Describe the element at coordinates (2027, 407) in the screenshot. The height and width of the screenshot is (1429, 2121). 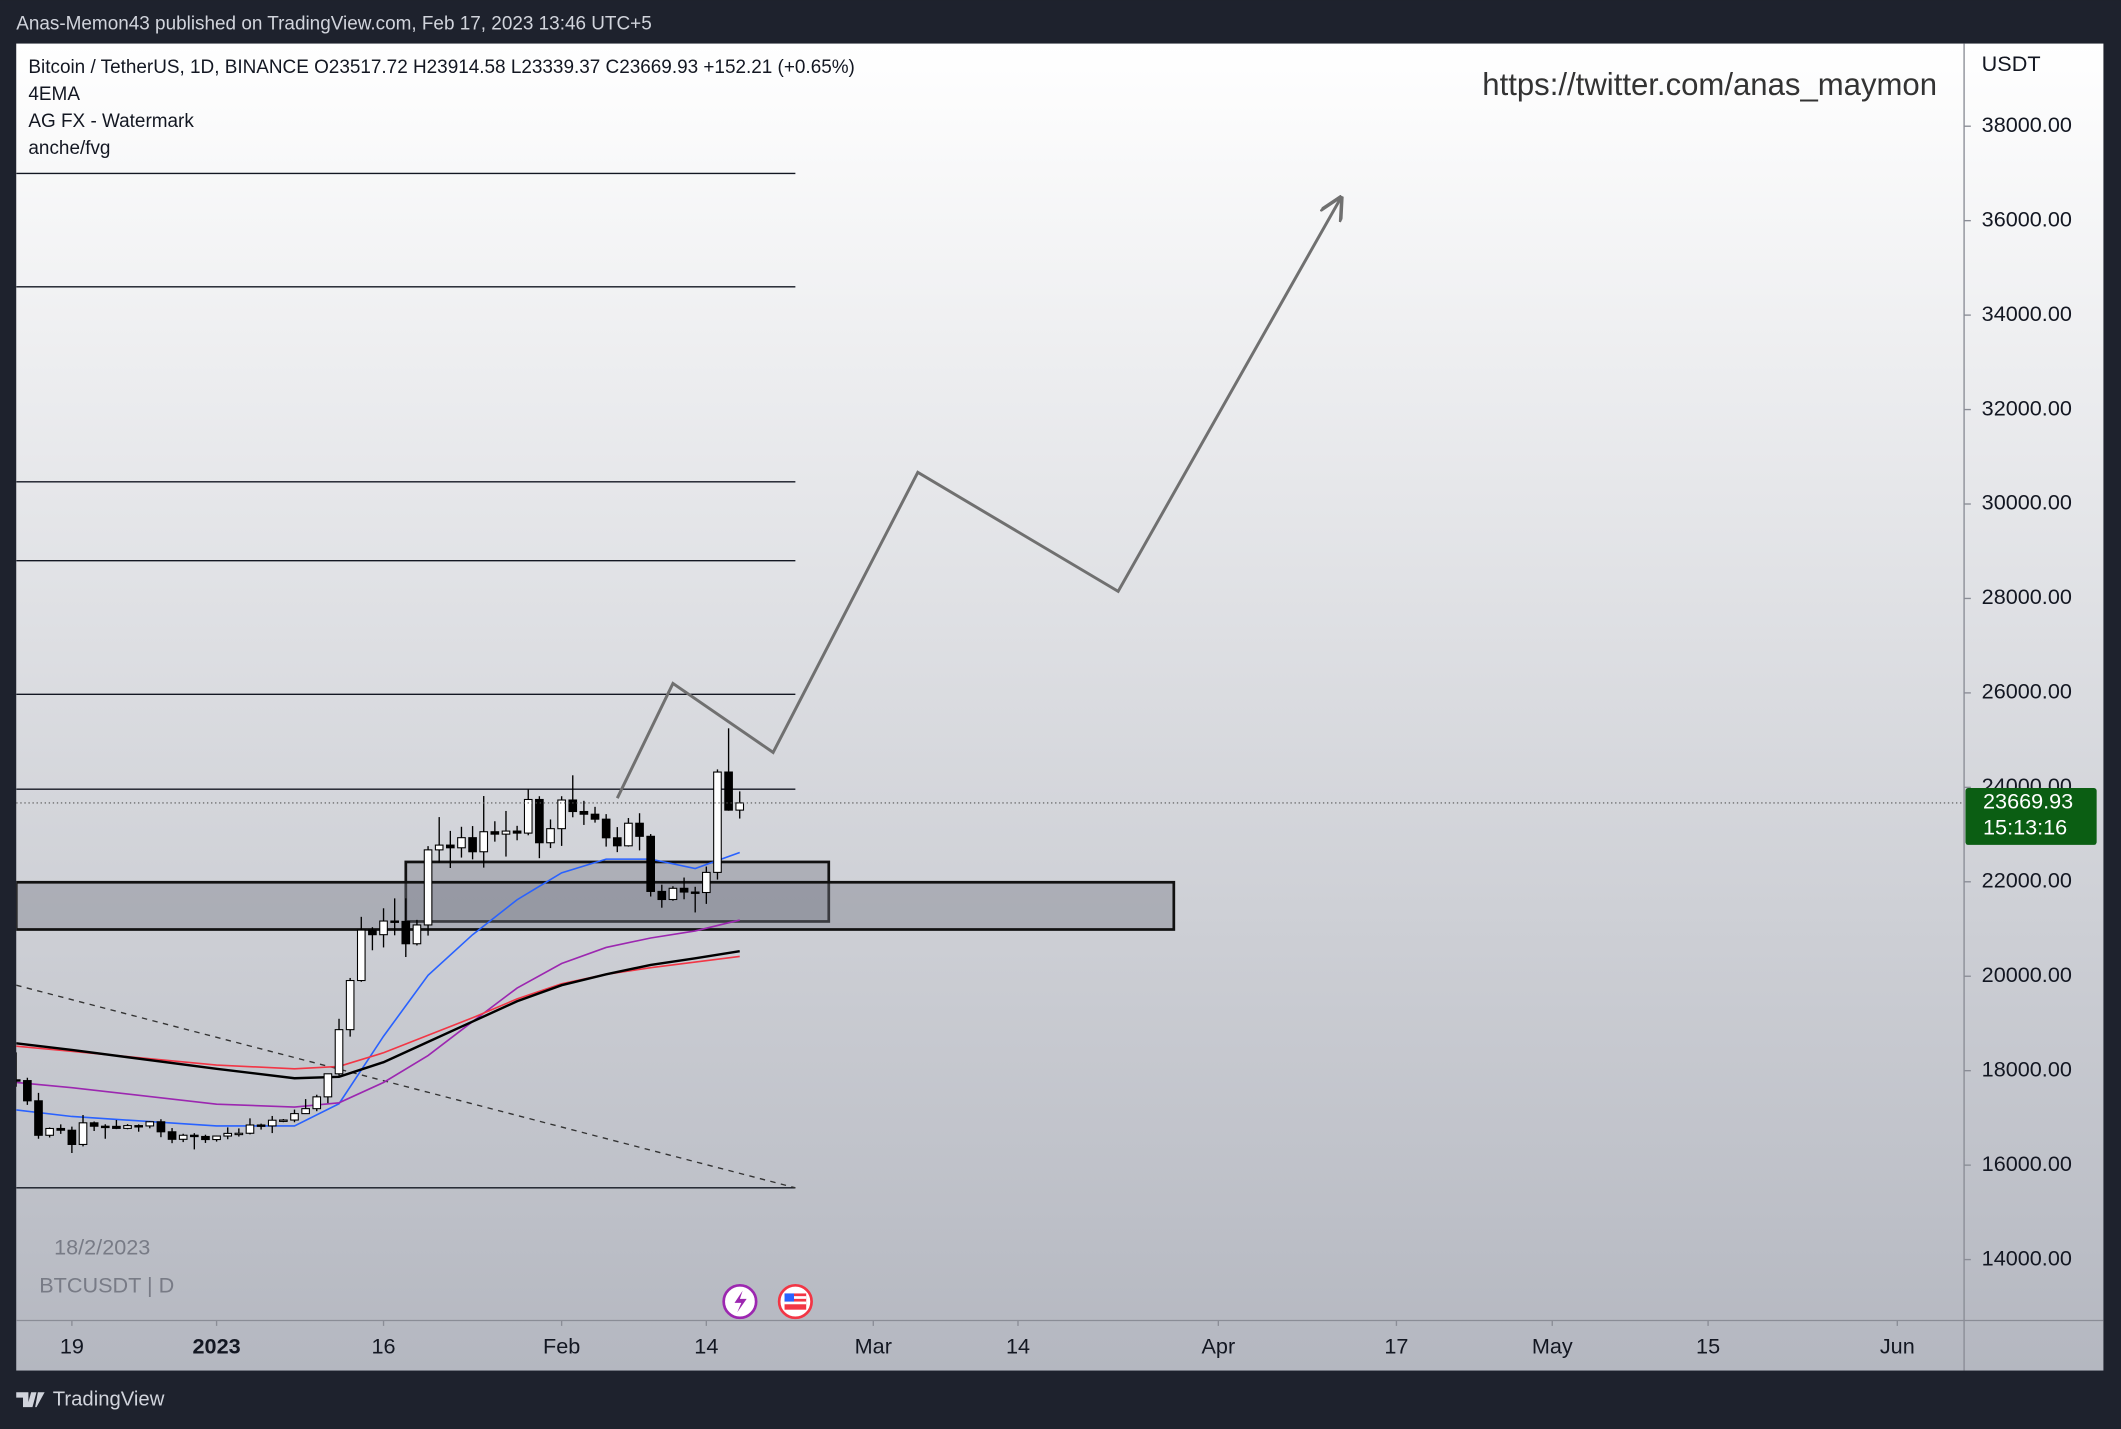
I see `y-tick-label: 32000.00` at that location.